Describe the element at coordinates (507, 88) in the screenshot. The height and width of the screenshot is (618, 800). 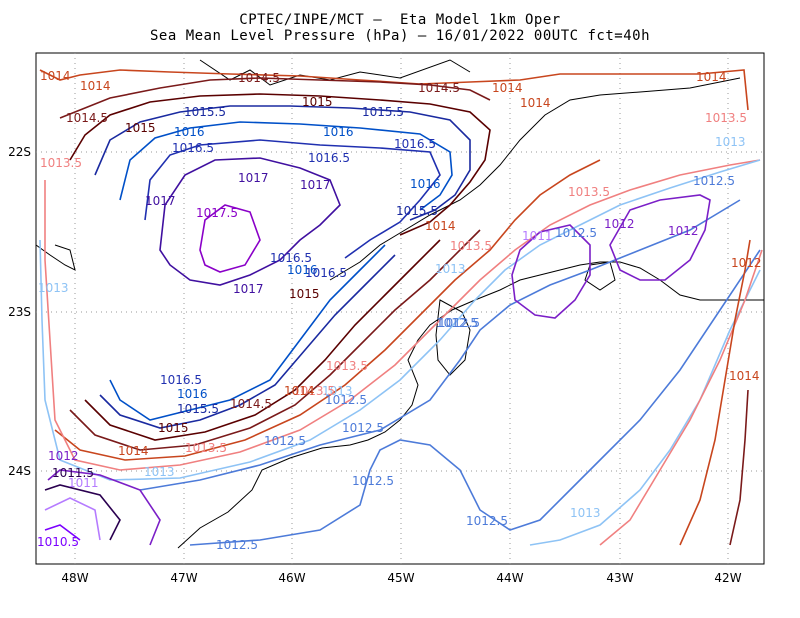
I see `label-1014-c: 1014` at that location.